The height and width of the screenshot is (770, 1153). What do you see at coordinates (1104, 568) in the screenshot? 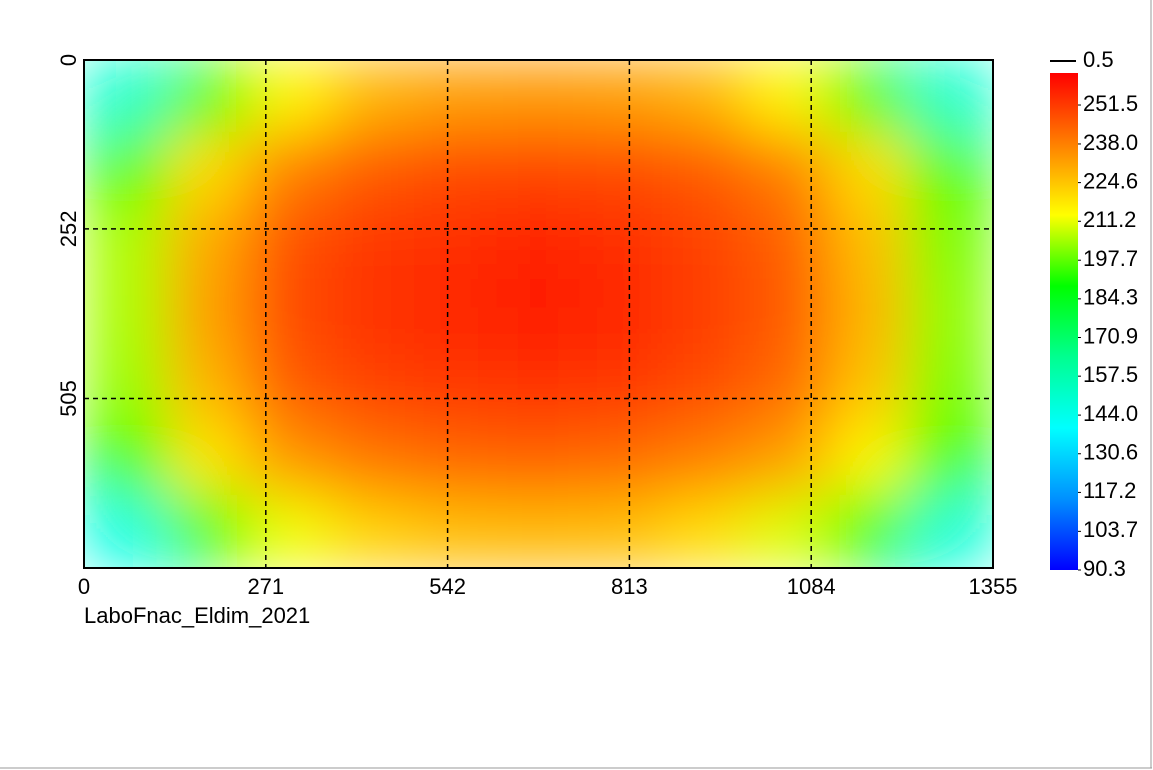
I see `colorbar-tick-label: 90.3` at bounding box center [1104, 568].